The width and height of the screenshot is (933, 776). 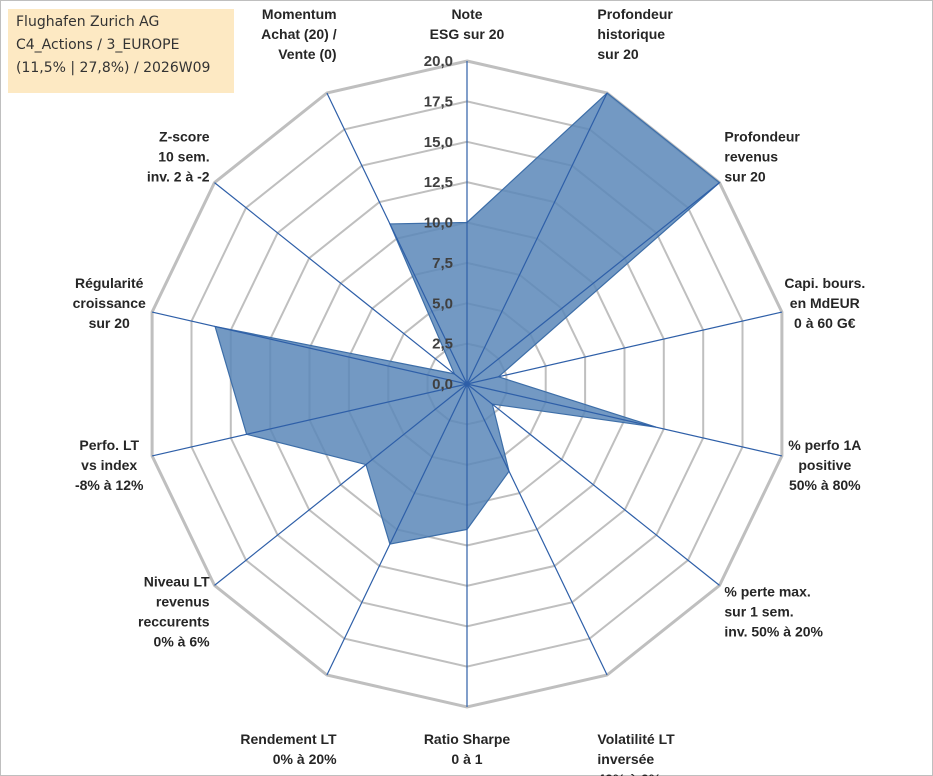 I want to click on axis-label: Perfo. LT vs index -8% à 12%, so click(x=109, y=465).